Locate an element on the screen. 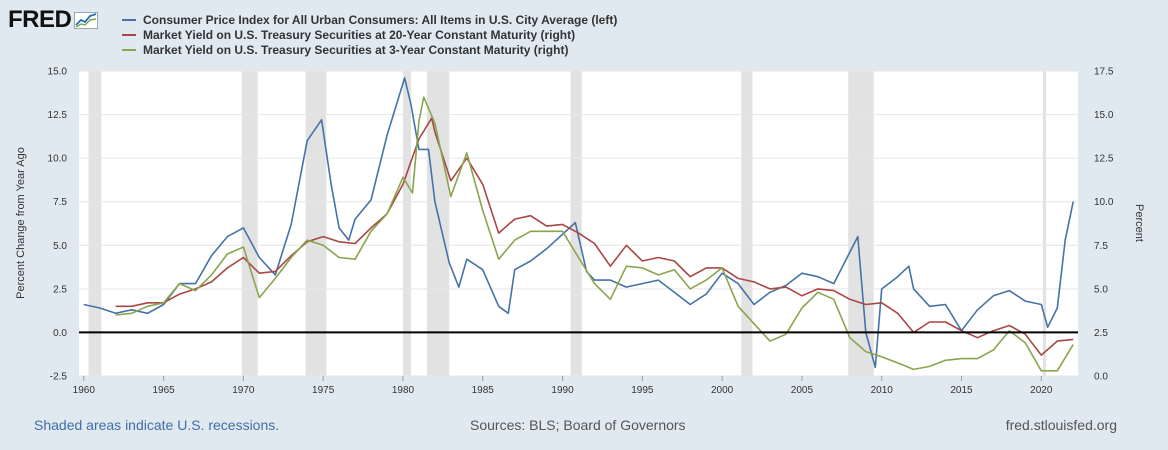 This screenshot has width=1168, height=450. y-tick-right-label: 0.0 is located at coordinates (1101, 377).